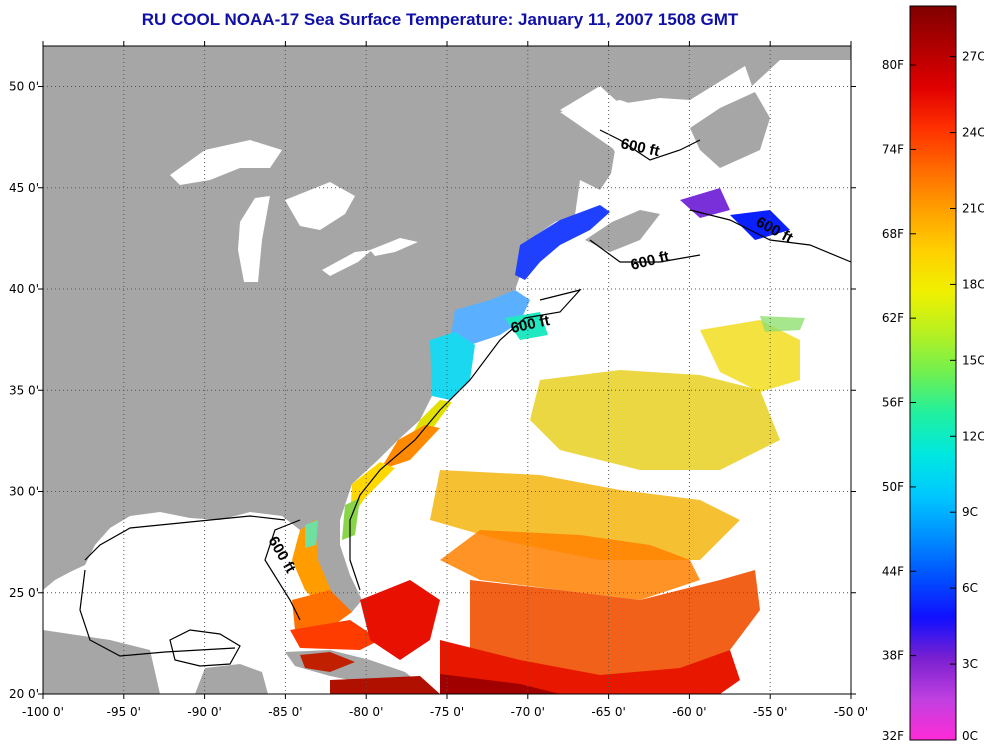 The height and width of the screenshot is (754, 984). I want to click on lon-tick-label: -90 0', so click(204, 712).